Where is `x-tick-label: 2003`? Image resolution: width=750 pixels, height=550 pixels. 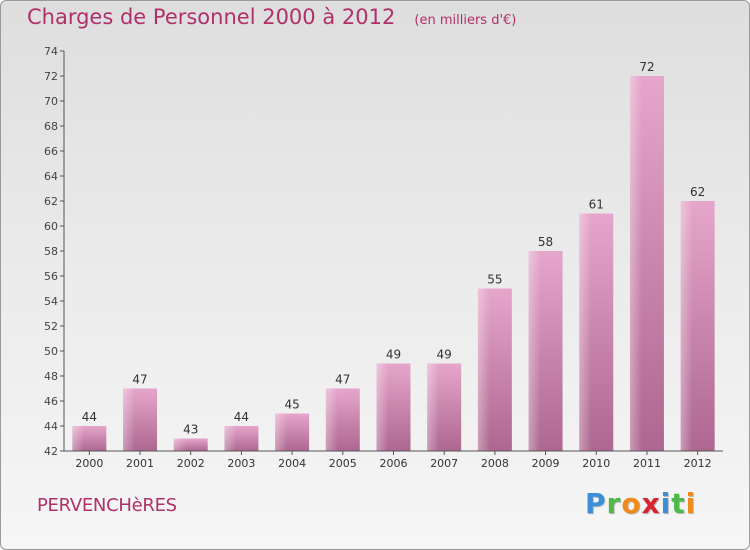 x-tick-label: 2003 is located at coordinates (241, 463).